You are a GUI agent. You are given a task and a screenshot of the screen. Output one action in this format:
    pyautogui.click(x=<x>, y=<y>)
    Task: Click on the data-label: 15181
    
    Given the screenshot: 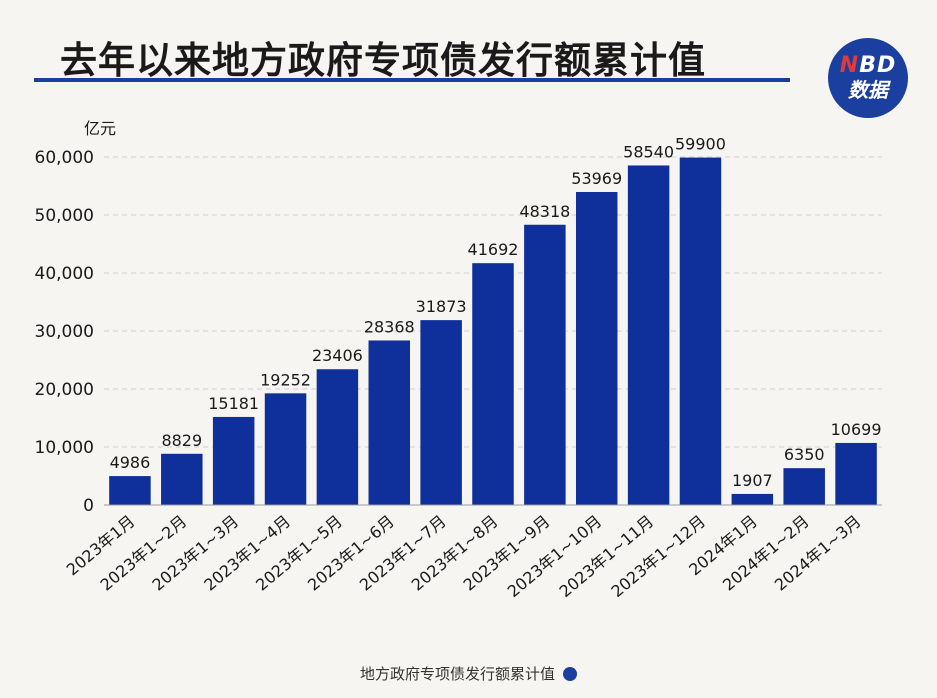 What is the action you would take?
    pyautogui.click(x=233, y=403)
    